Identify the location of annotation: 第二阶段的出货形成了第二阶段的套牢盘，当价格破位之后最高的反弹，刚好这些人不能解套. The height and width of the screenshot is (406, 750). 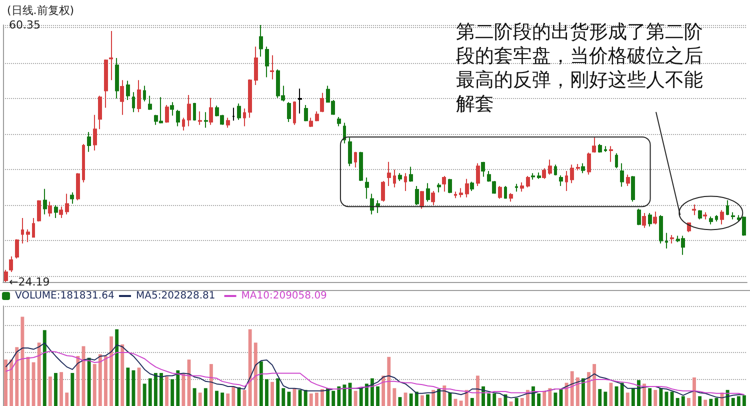
(579, 68).